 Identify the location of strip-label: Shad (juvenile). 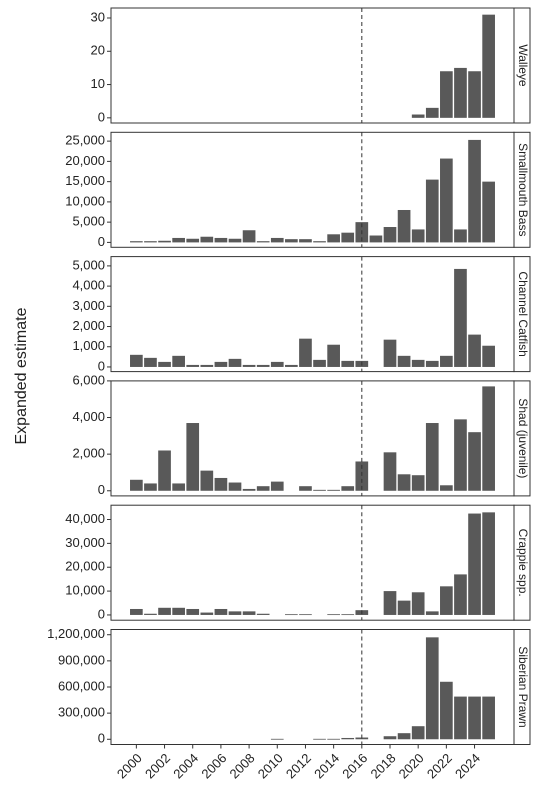
(523, 438).